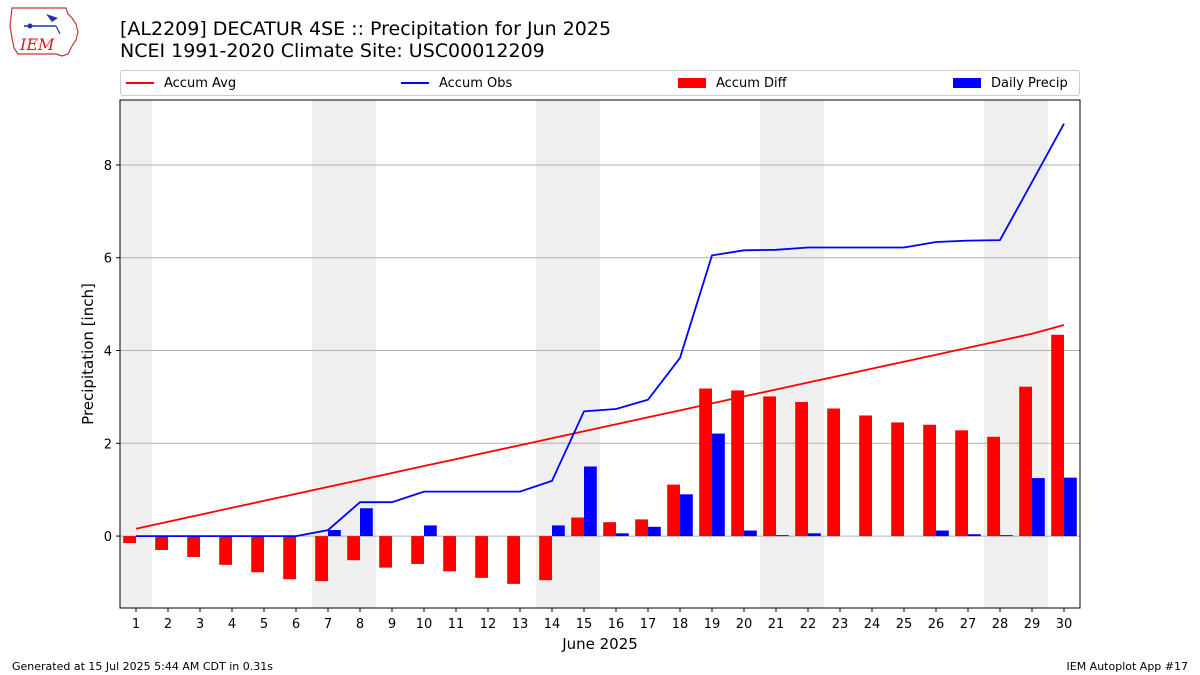  I want to click on chart-subtitle: NCEI 1991-2020 Climate Site: USC00012209, so click(332, 51).